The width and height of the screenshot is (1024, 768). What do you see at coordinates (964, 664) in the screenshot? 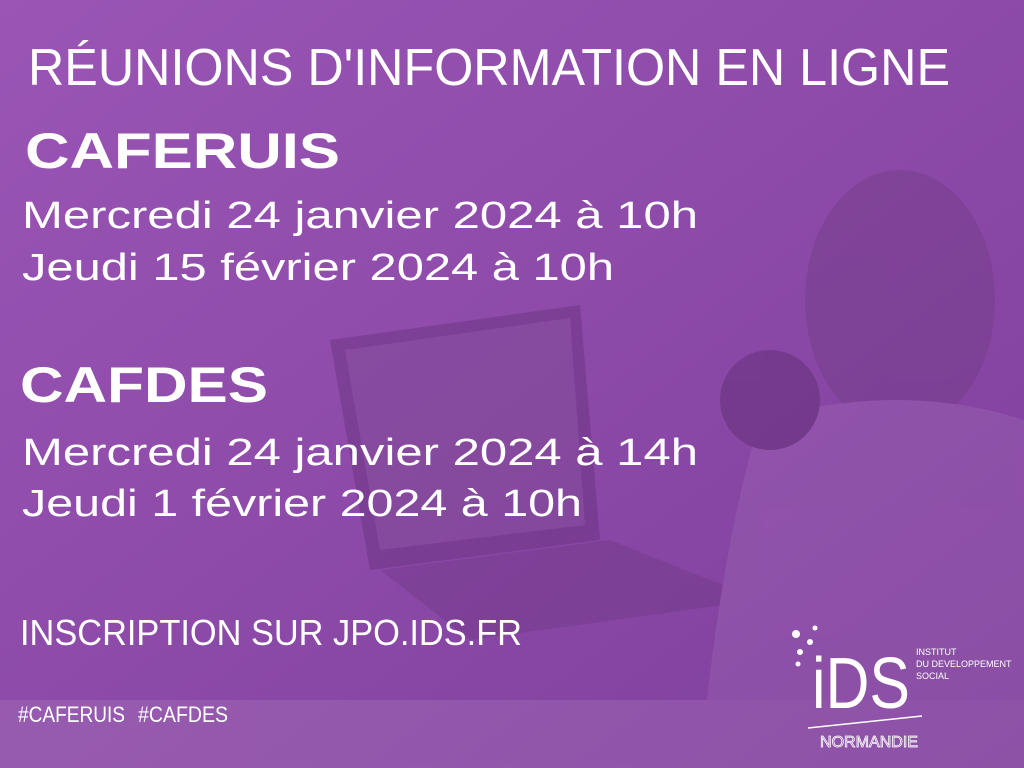
I see `logo-line: DU DEVELOPPEMENT` at bounding box center [964, 664].